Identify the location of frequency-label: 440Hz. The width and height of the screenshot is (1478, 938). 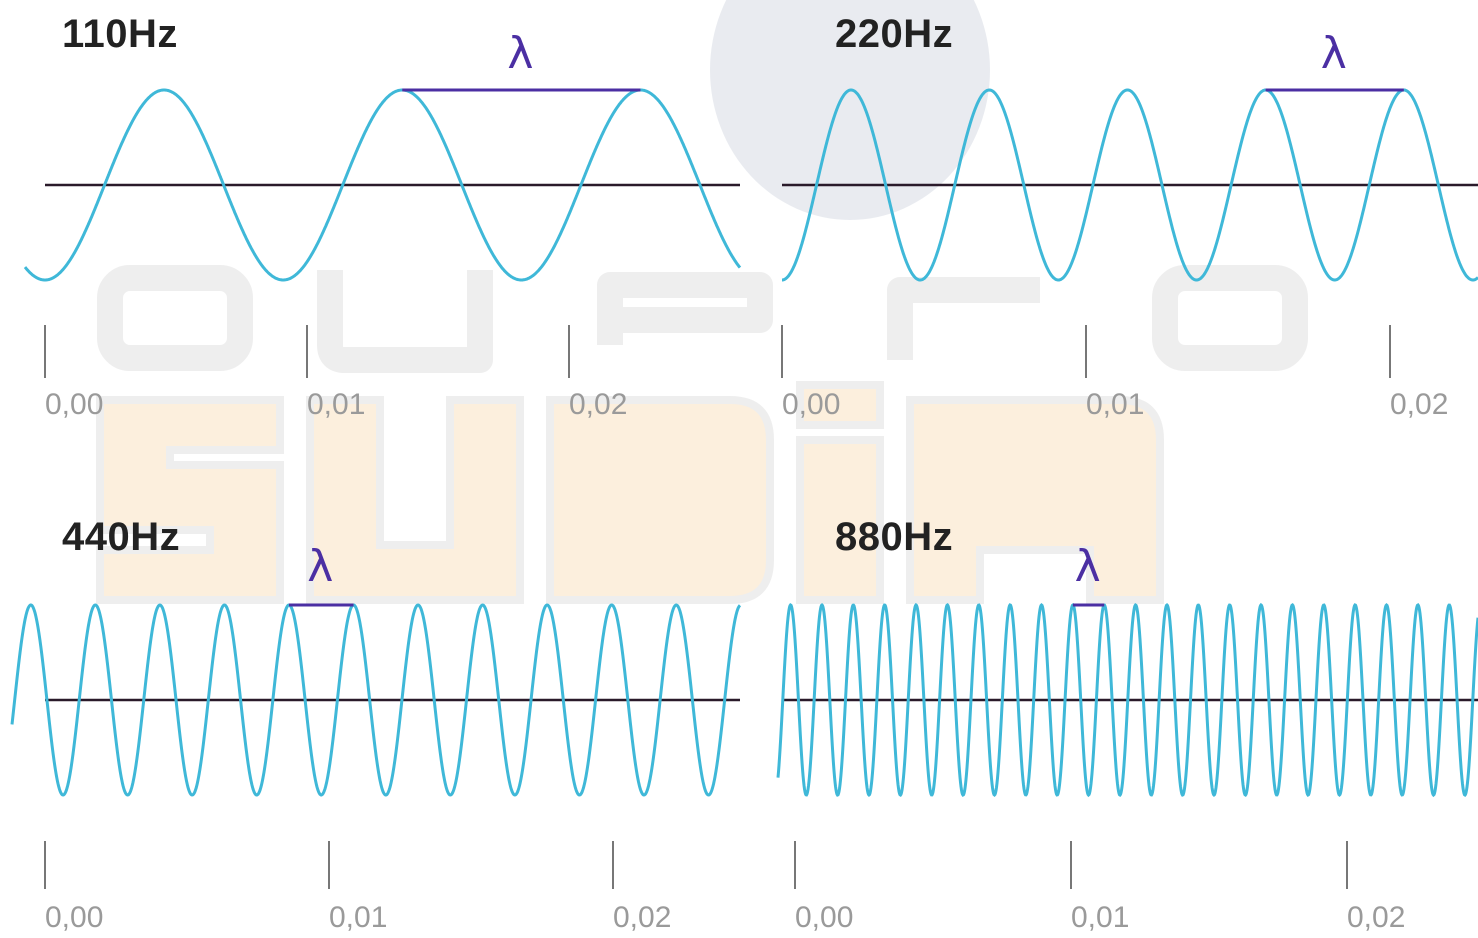
(121, 537).